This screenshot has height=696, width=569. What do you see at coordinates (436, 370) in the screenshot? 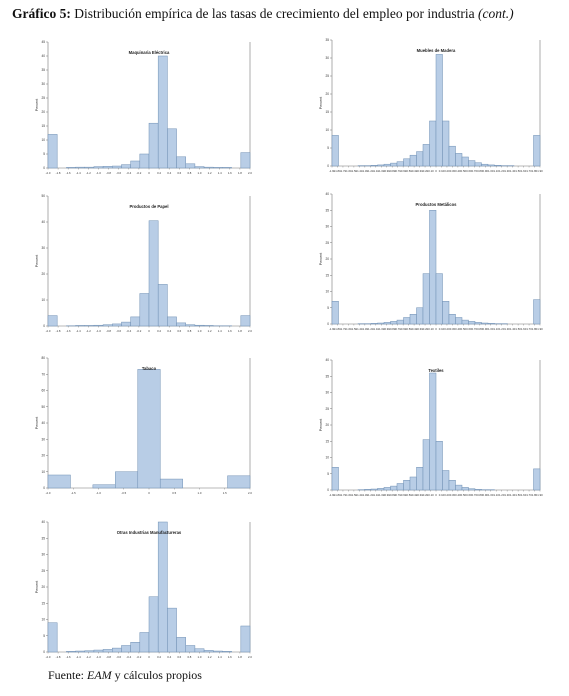
I see `chart-title: Textiles` at bounding box center [436, 370].